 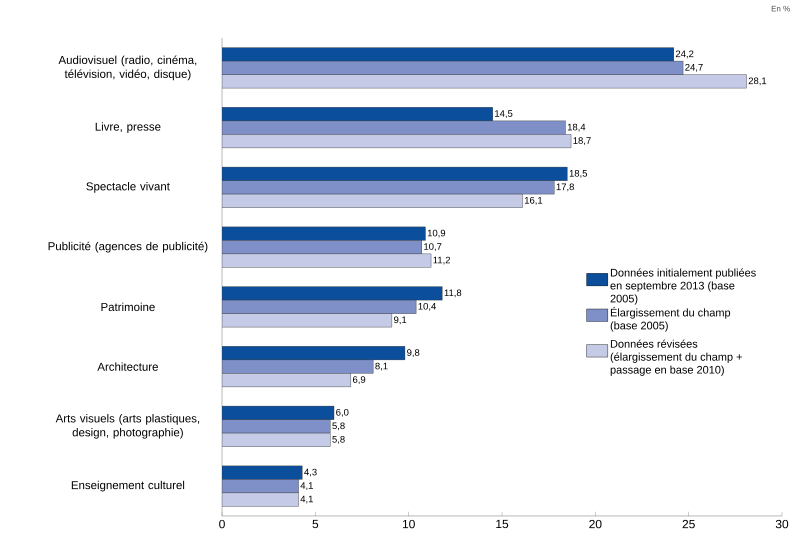 What do you see at coordinates (381, 366) in the screenshot?
I see `data-label: 8,1` at bounding box center [381, 366].